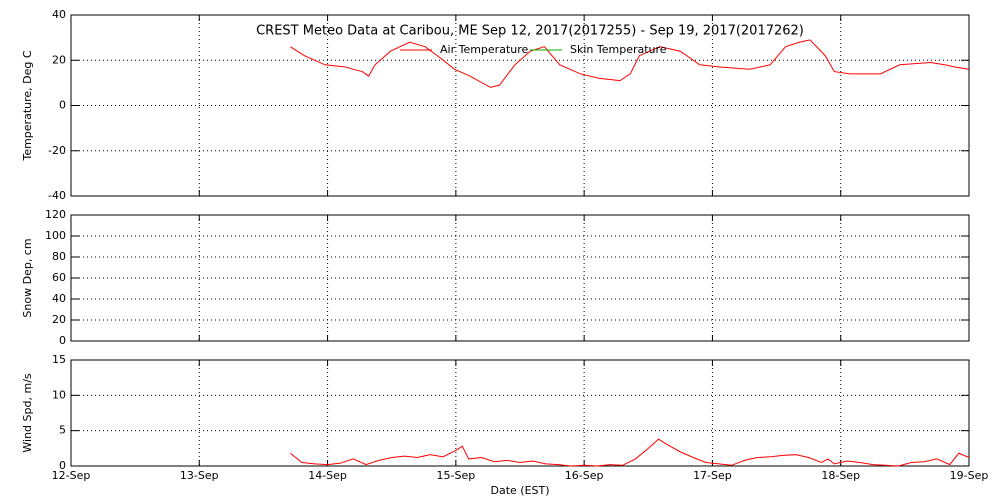  I want to click on x-tick-label: 16-Sep, so click(584, 475).